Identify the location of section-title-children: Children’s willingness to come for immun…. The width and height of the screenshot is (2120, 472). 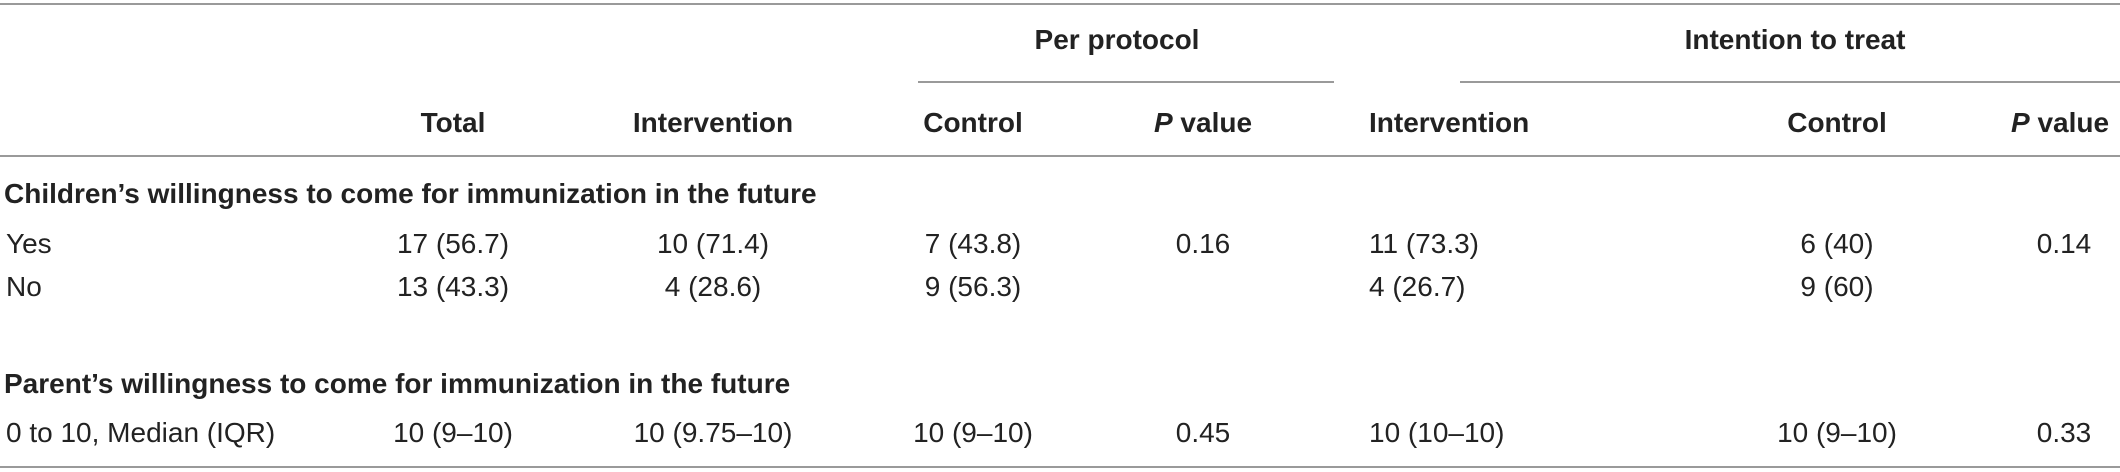
(410, 193).